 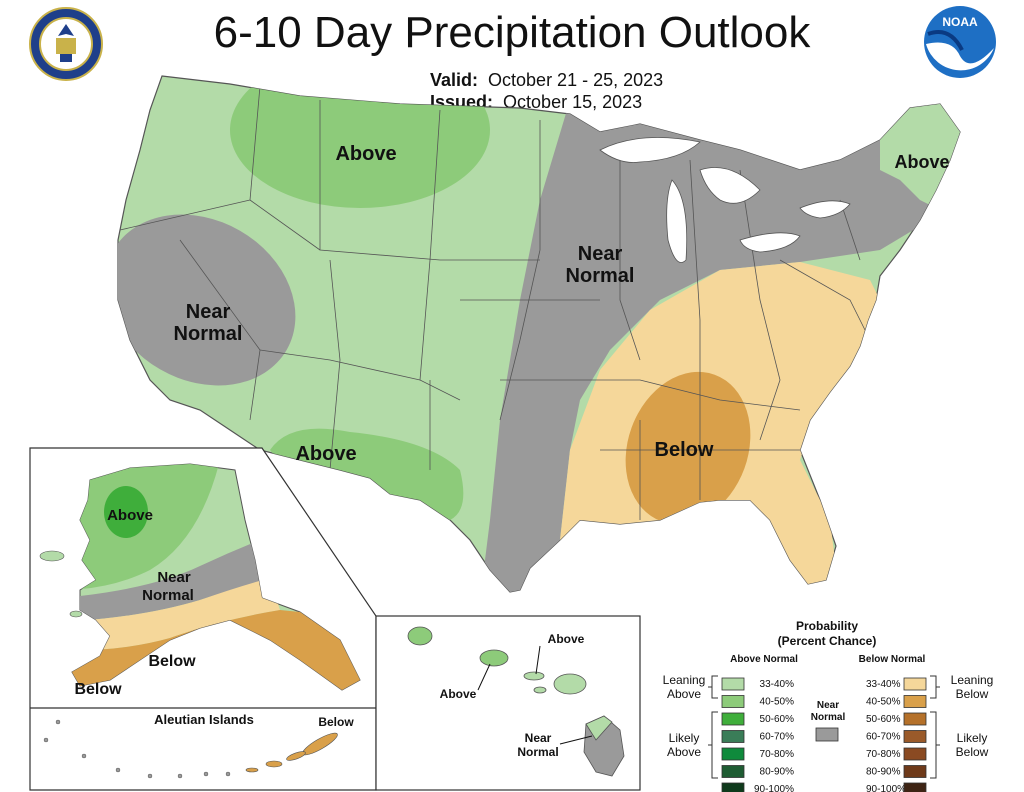 I want to click on ak-label-near-1: Near, so click(x=174, y=577).